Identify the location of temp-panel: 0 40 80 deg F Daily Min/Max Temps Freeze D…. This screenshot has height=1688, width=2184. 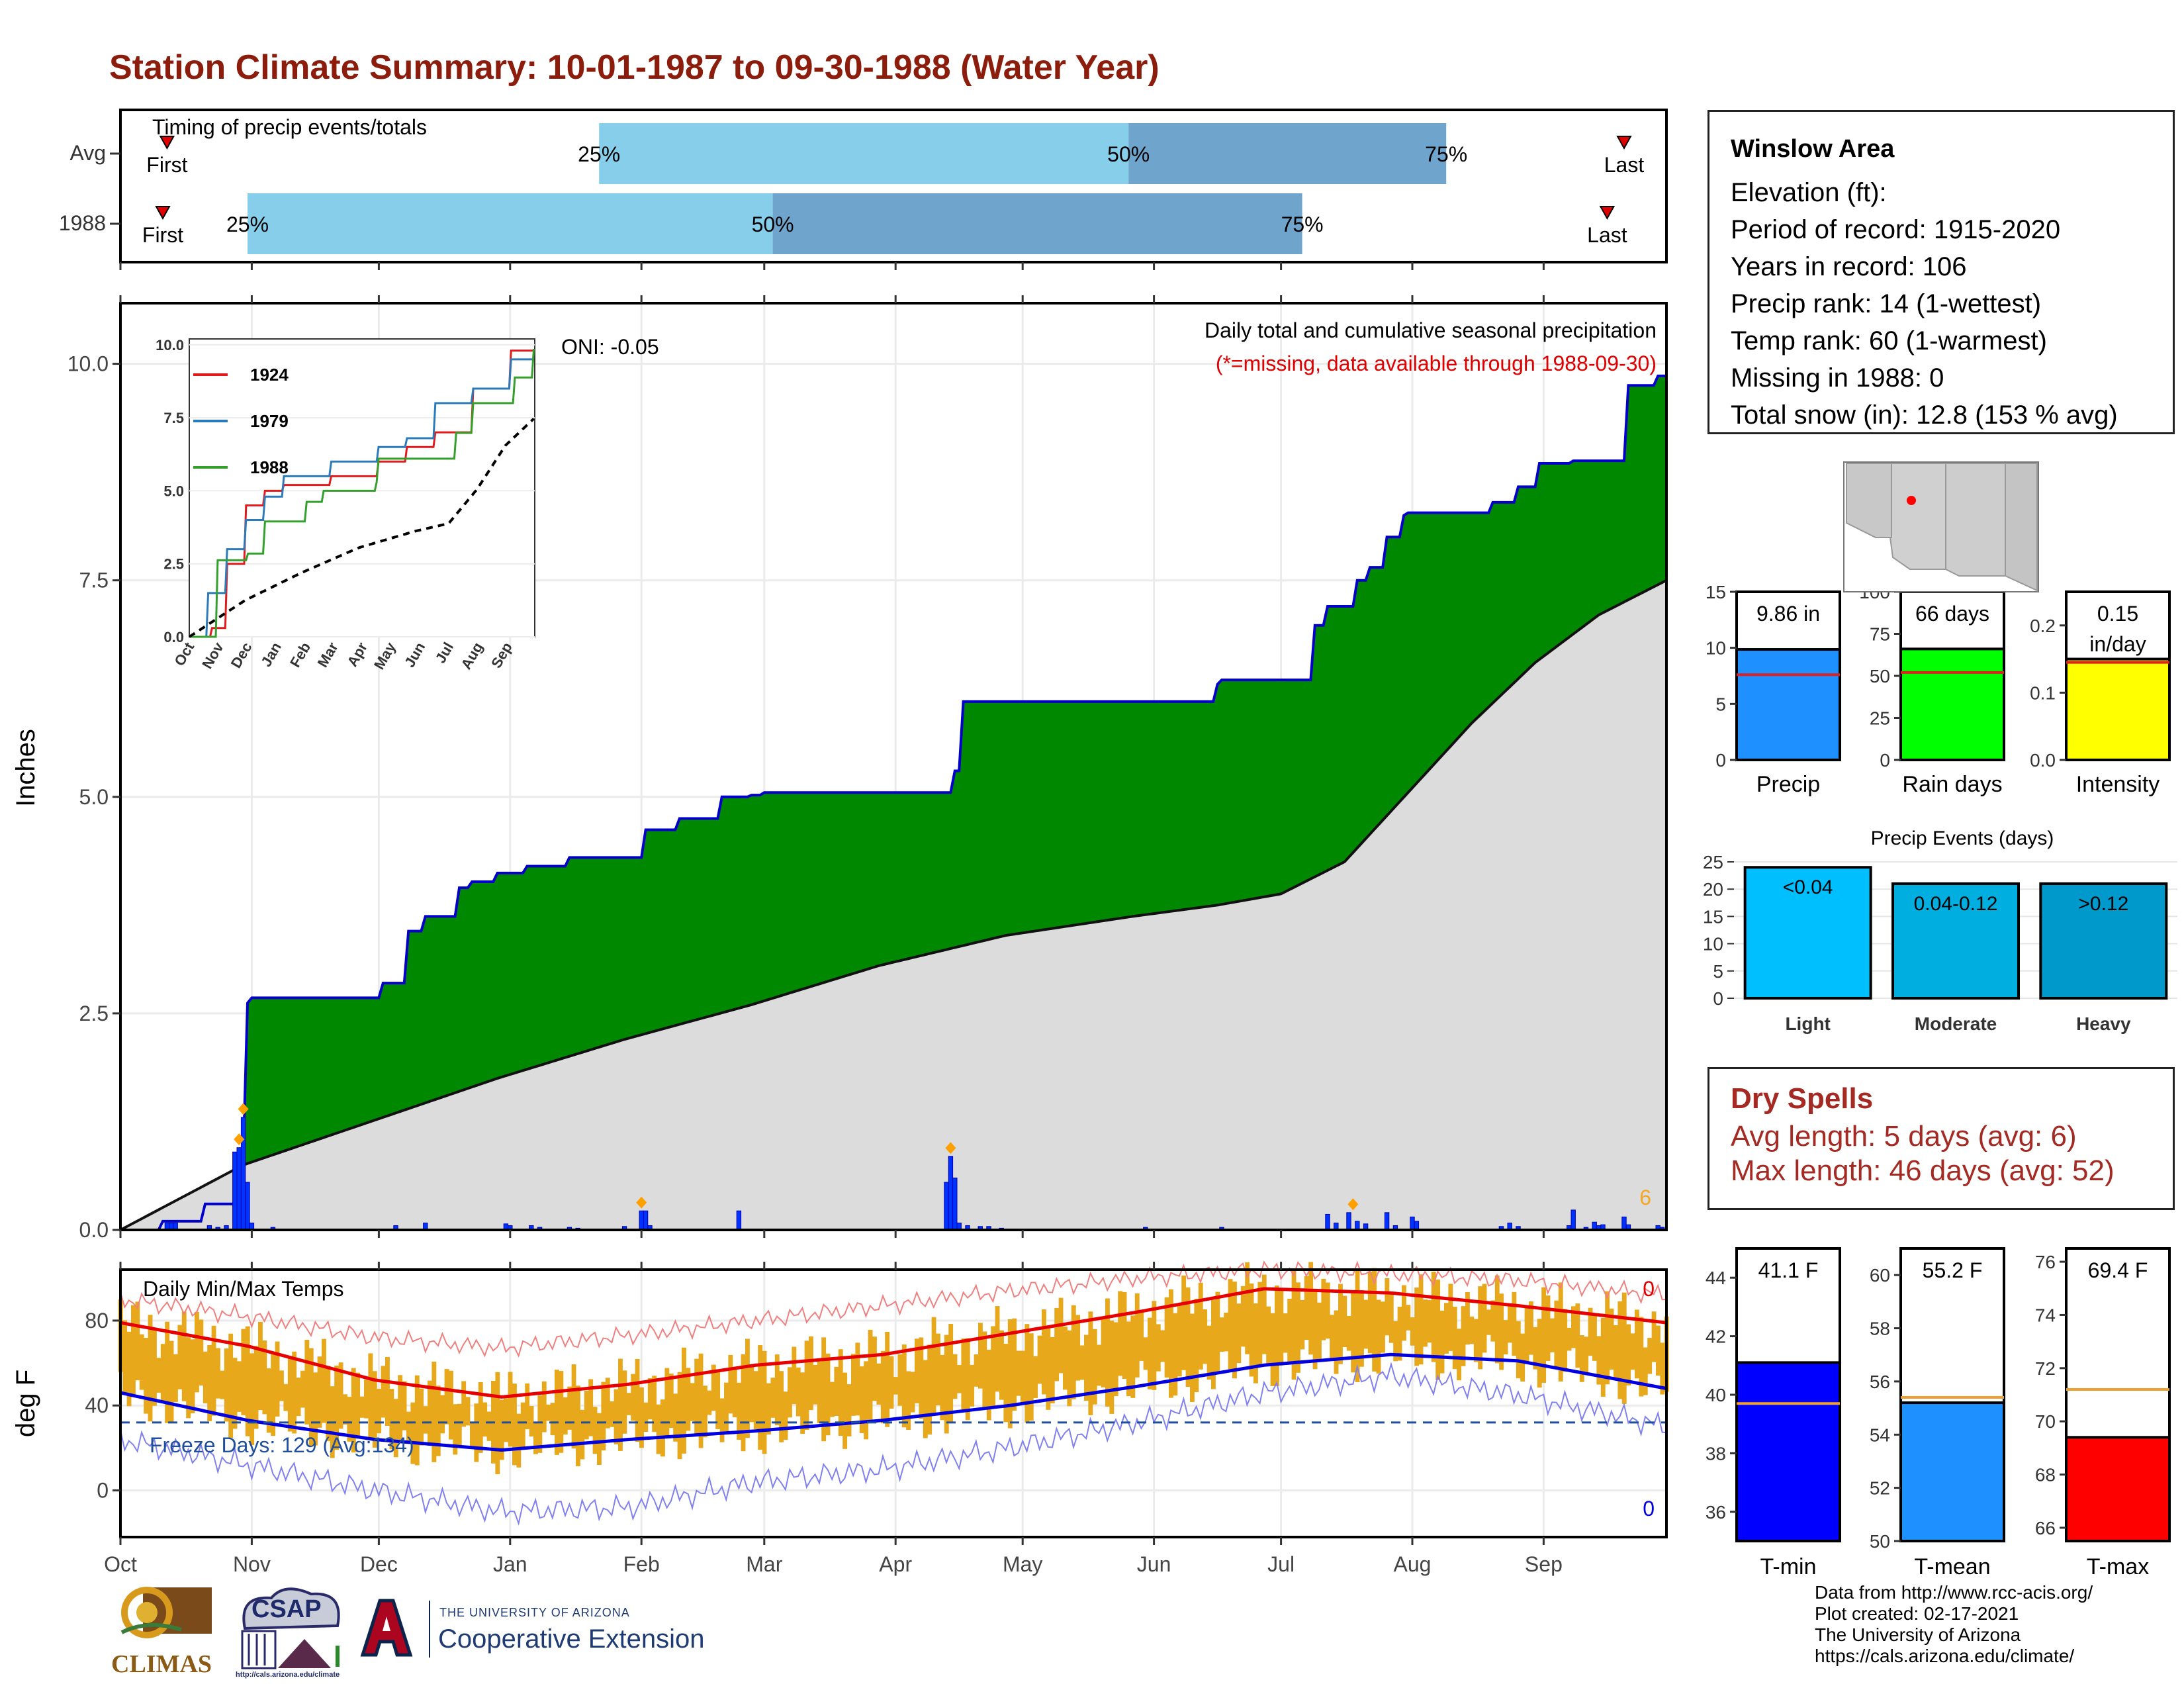
(840, 1418).